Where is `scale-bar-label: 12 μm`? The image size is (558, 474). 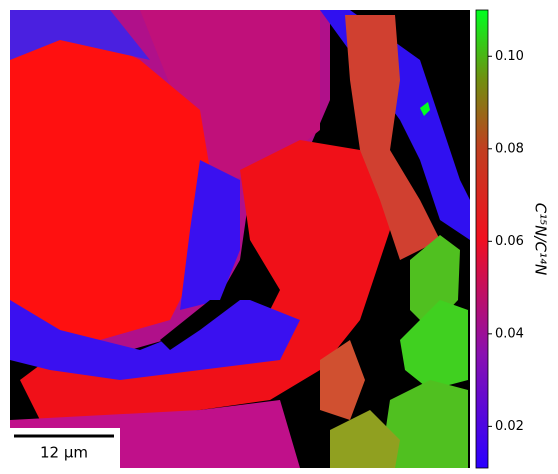 scale-bar-label: 12 μm is located at coordinates (64, 453).